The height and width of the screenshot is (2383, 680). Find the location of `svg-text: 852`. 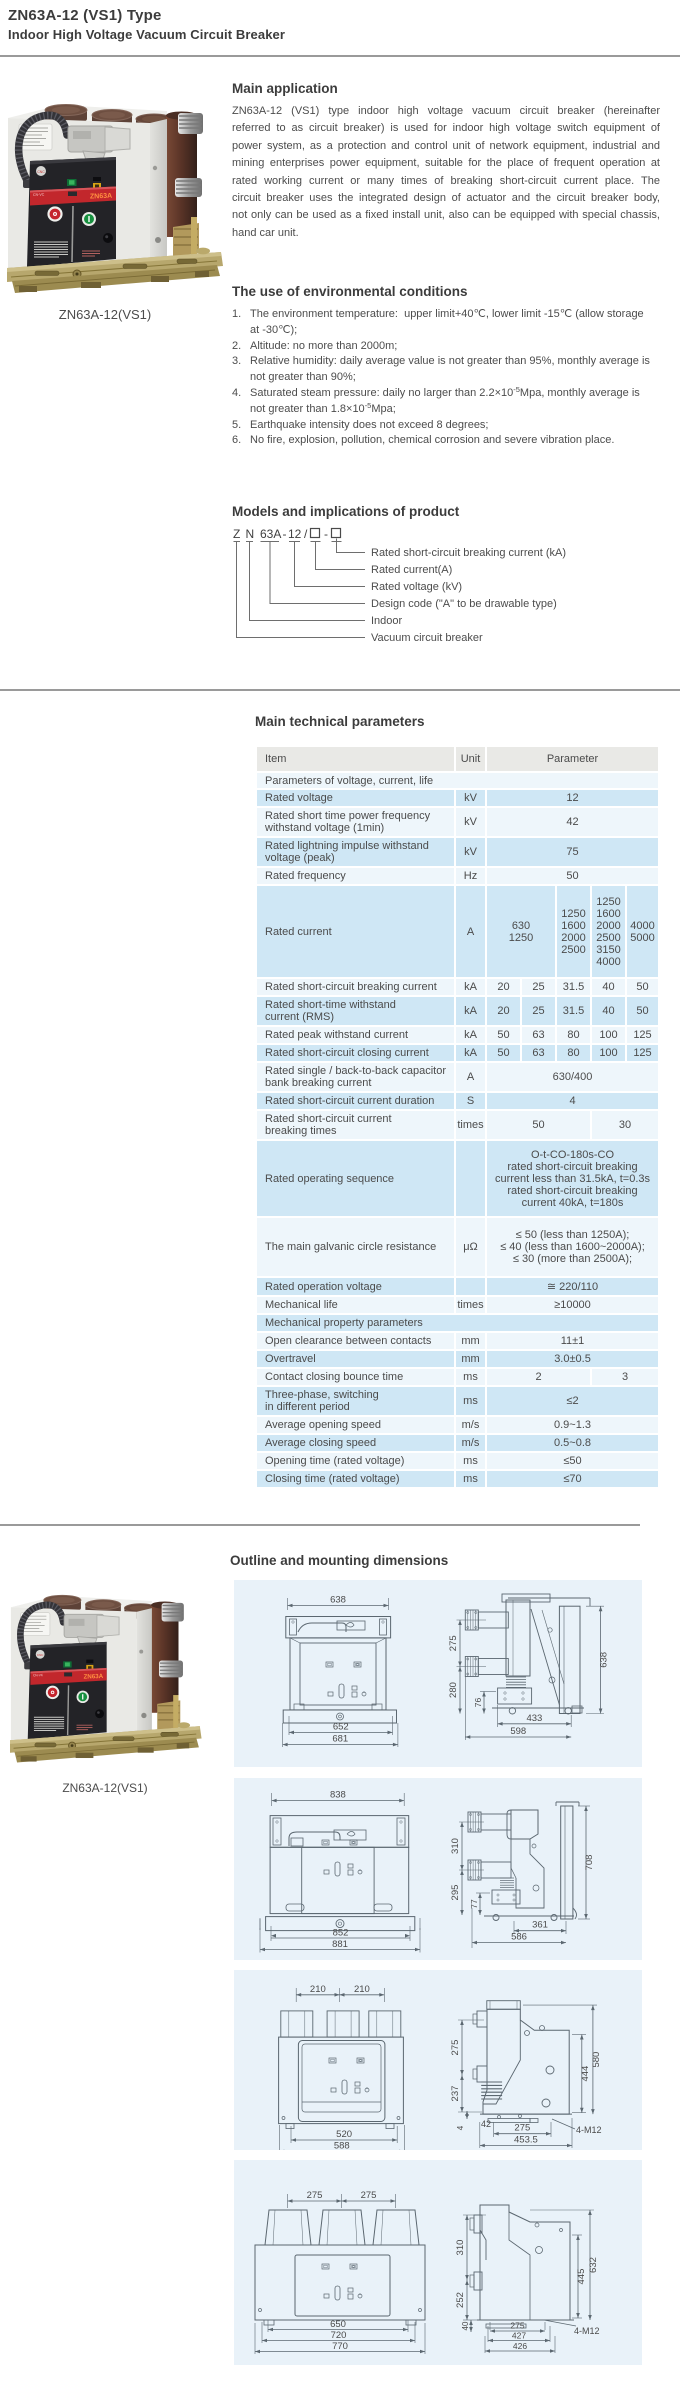

svg-text: 852 is located at coordinates (341, 1933).